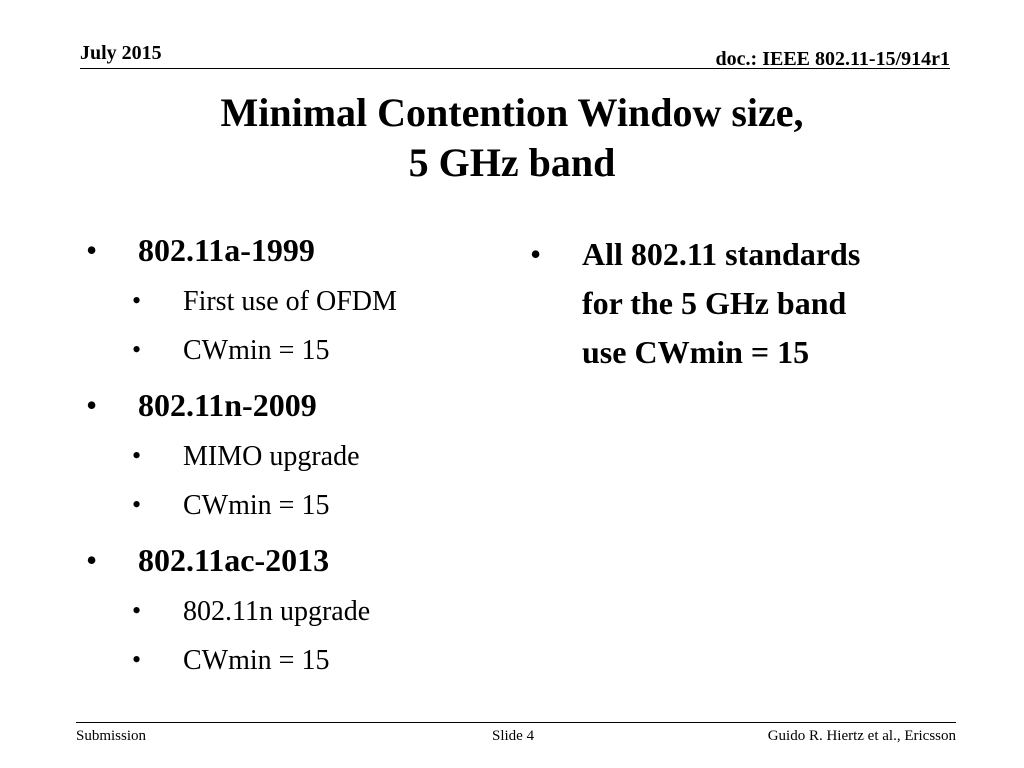  Describe the element at coordinates (290, 301) in the screenshot. I see `item: First use of OFDM` at that location.